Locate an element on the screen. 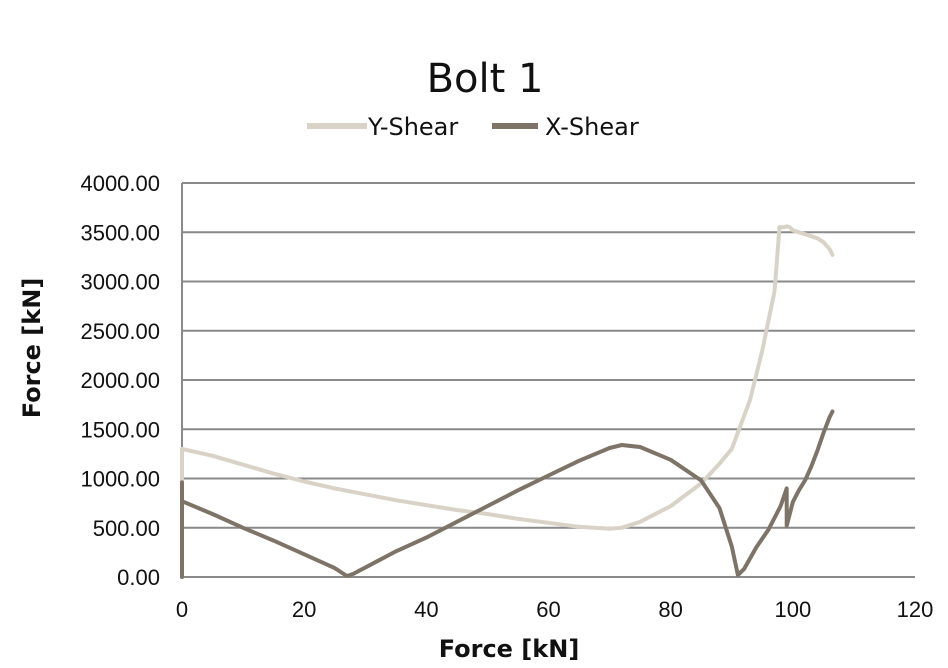 This screenshot has height=668, width=948. x-tick-label: 60 is located at coordinates (548, 609).